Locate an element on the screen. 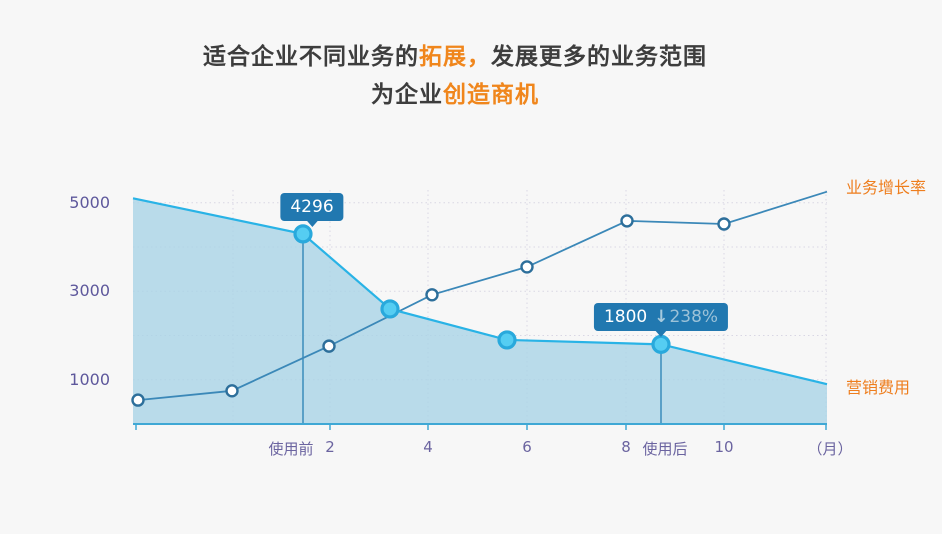 This screenshot has height=534, width=942. x-axis-label: 8 is located at coordinates (626, 447).